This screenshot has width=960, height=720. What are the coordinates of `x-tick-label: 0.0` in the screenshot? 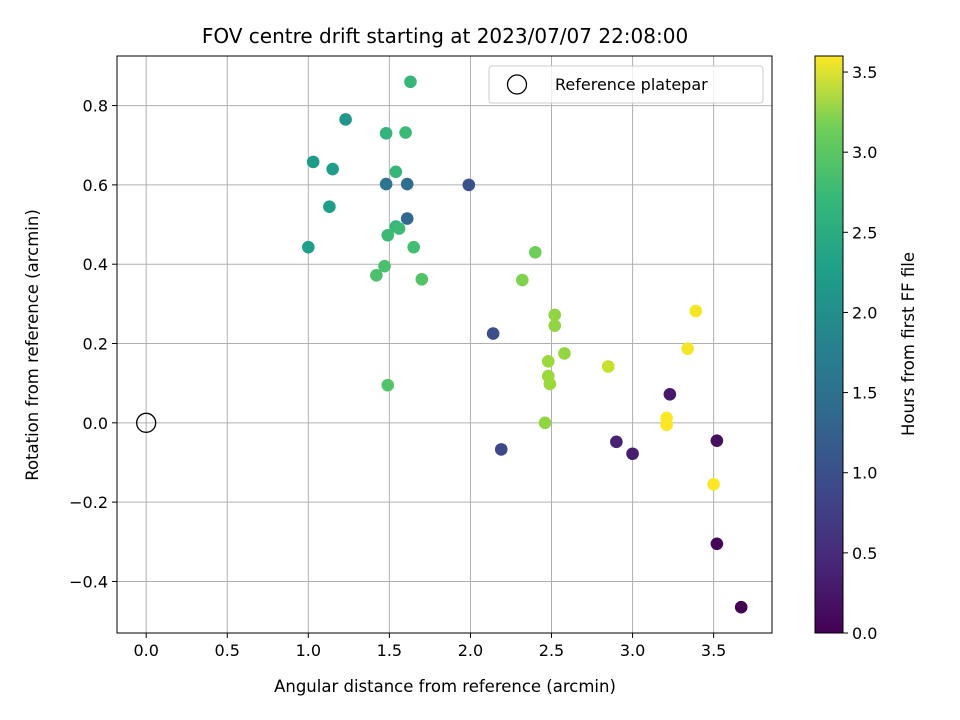 It's located at (145, 650).